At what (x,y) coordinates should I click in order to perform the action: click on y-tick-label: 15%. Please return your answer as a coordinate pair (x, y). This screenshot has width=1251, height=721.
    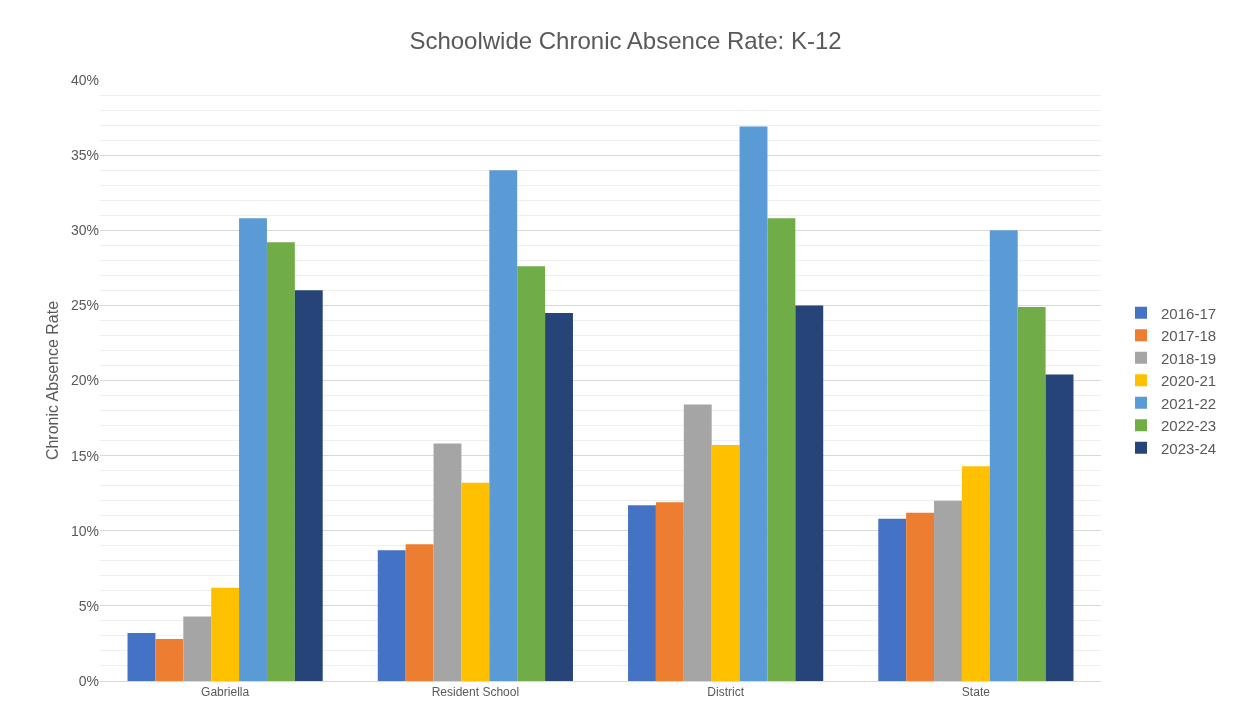
    Looking at the image, I should click on (84, 455).